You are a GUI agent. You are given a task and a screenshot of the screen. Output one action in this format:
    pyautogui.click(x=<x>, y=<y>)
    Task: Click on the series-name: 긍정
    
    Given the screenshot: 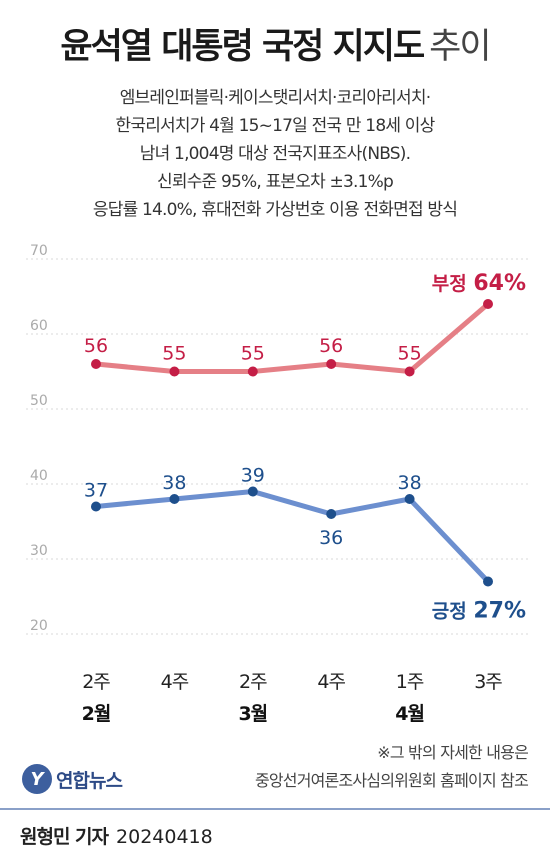 What is the action you would take?
    pyautogui.click(x=453, y=612)
    